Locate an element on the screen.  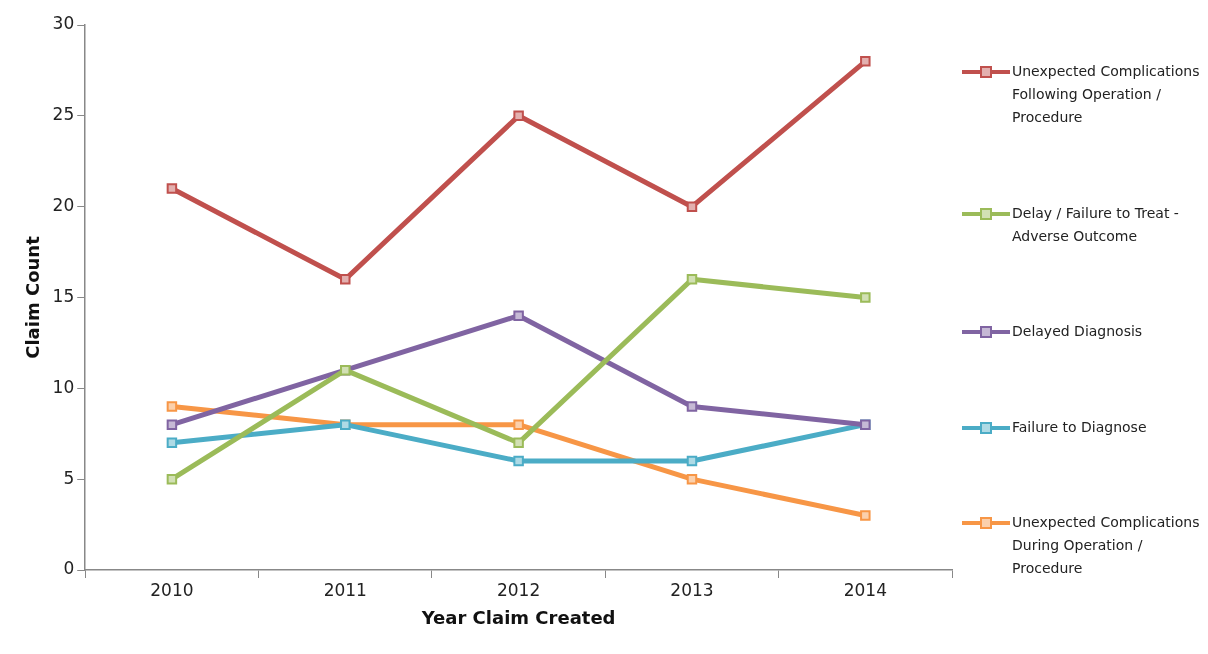
legend-label: Unexpected Complications Following Operation / Procedure is located at coordinates (1106, 94).